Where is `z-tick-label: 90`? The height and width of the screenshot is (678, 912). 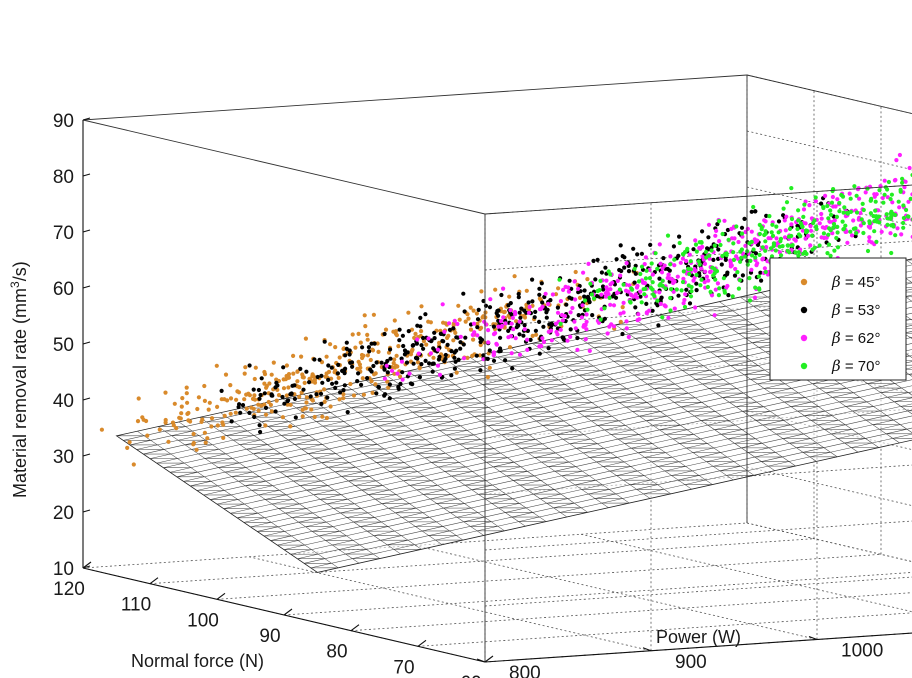
z-tick-label: 90 is located at coordinates (63, 121).